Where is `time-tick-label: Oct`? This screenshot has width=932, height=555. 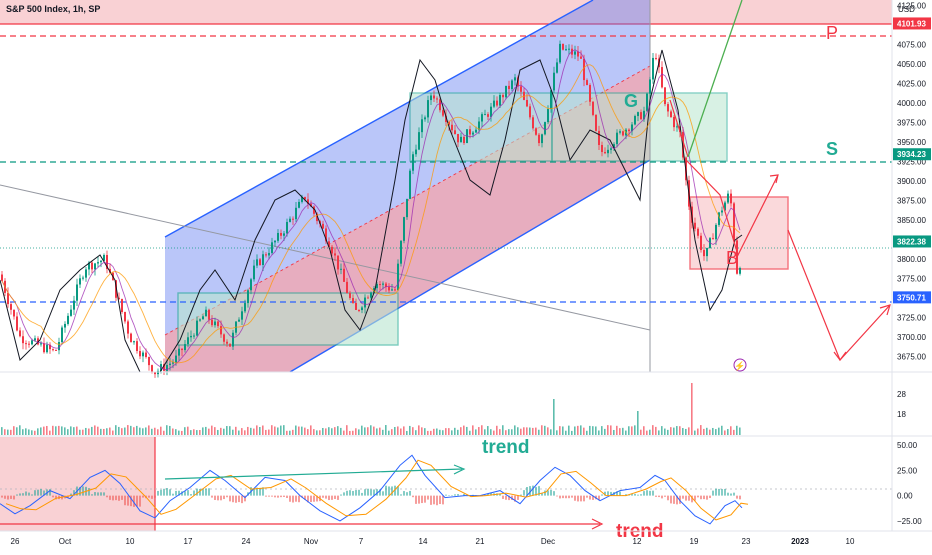
time-tick-label: Oct is located at coordinates (65, 541).